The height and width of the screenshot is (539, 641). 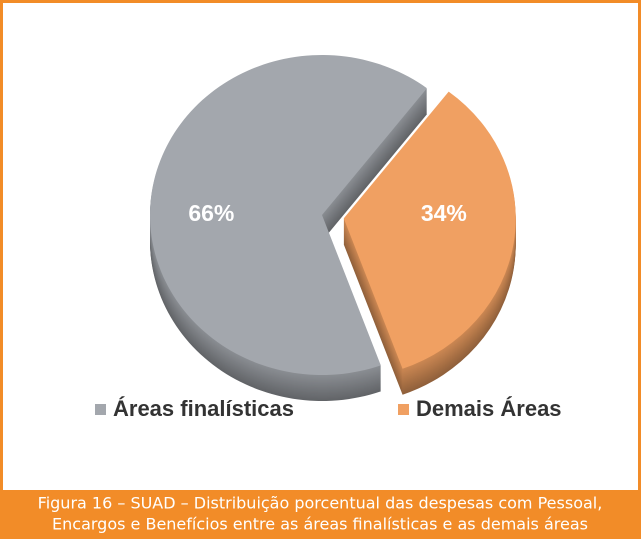 I want to click on data-label: 66%, so click(x=211, y=213).